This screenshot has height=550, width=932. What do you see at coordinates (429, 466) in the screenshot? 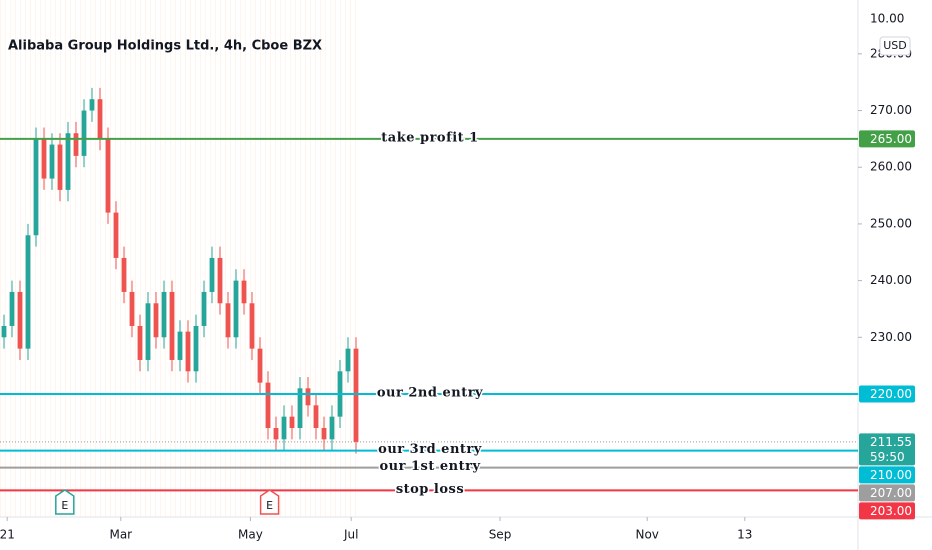
I see `level-name: our 1st entry` at bounding box center [429, 466].